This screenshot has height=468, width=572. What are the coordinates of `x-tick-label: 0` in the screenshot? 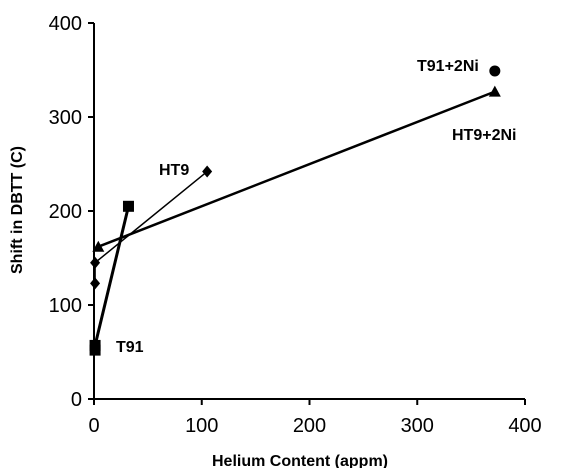 It's located at (93, 426).